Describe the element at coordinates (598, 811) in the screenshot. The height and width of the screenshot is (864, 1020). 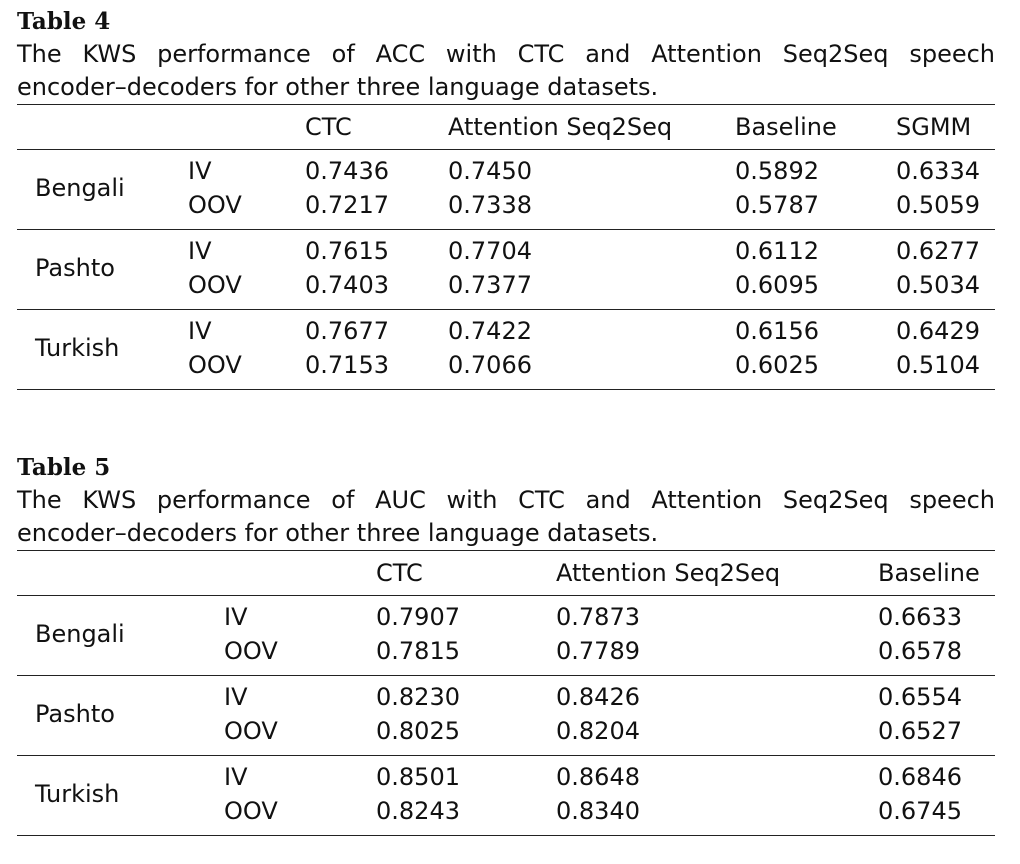
I see `table-cell: 0.8340` at that location.